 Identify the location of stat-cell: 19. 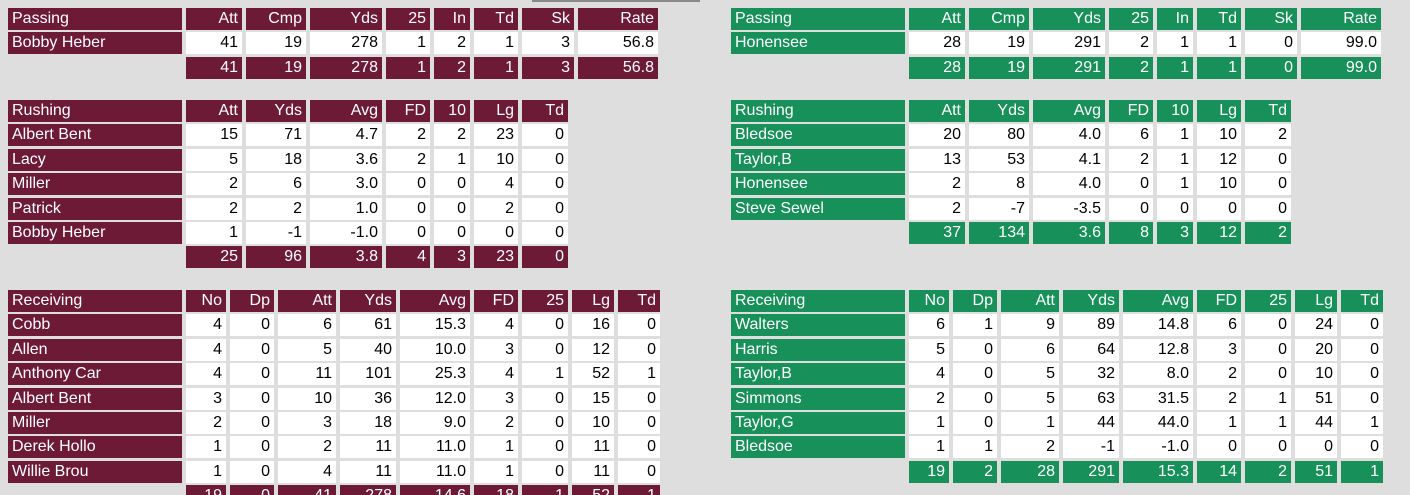
(999, 43).